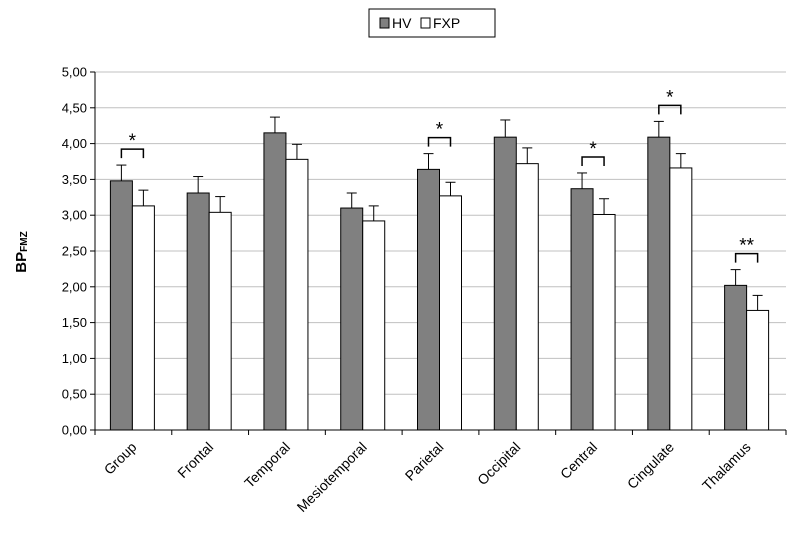 The width and height of the screenshot is (791, 542). What do you see at coordinates (74, 72) in the screenshot?
I see `y-tick-label: 5,00` at bounding box center [74, 72].